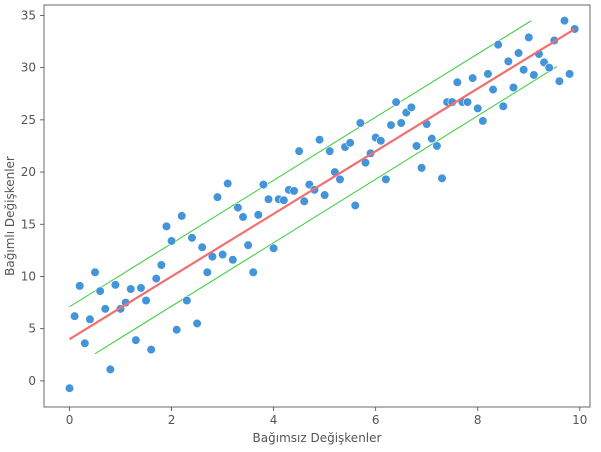 The width and height of the screenshot is (601, 452). I want to click on x-tick-label: 6, so click(376, 420).